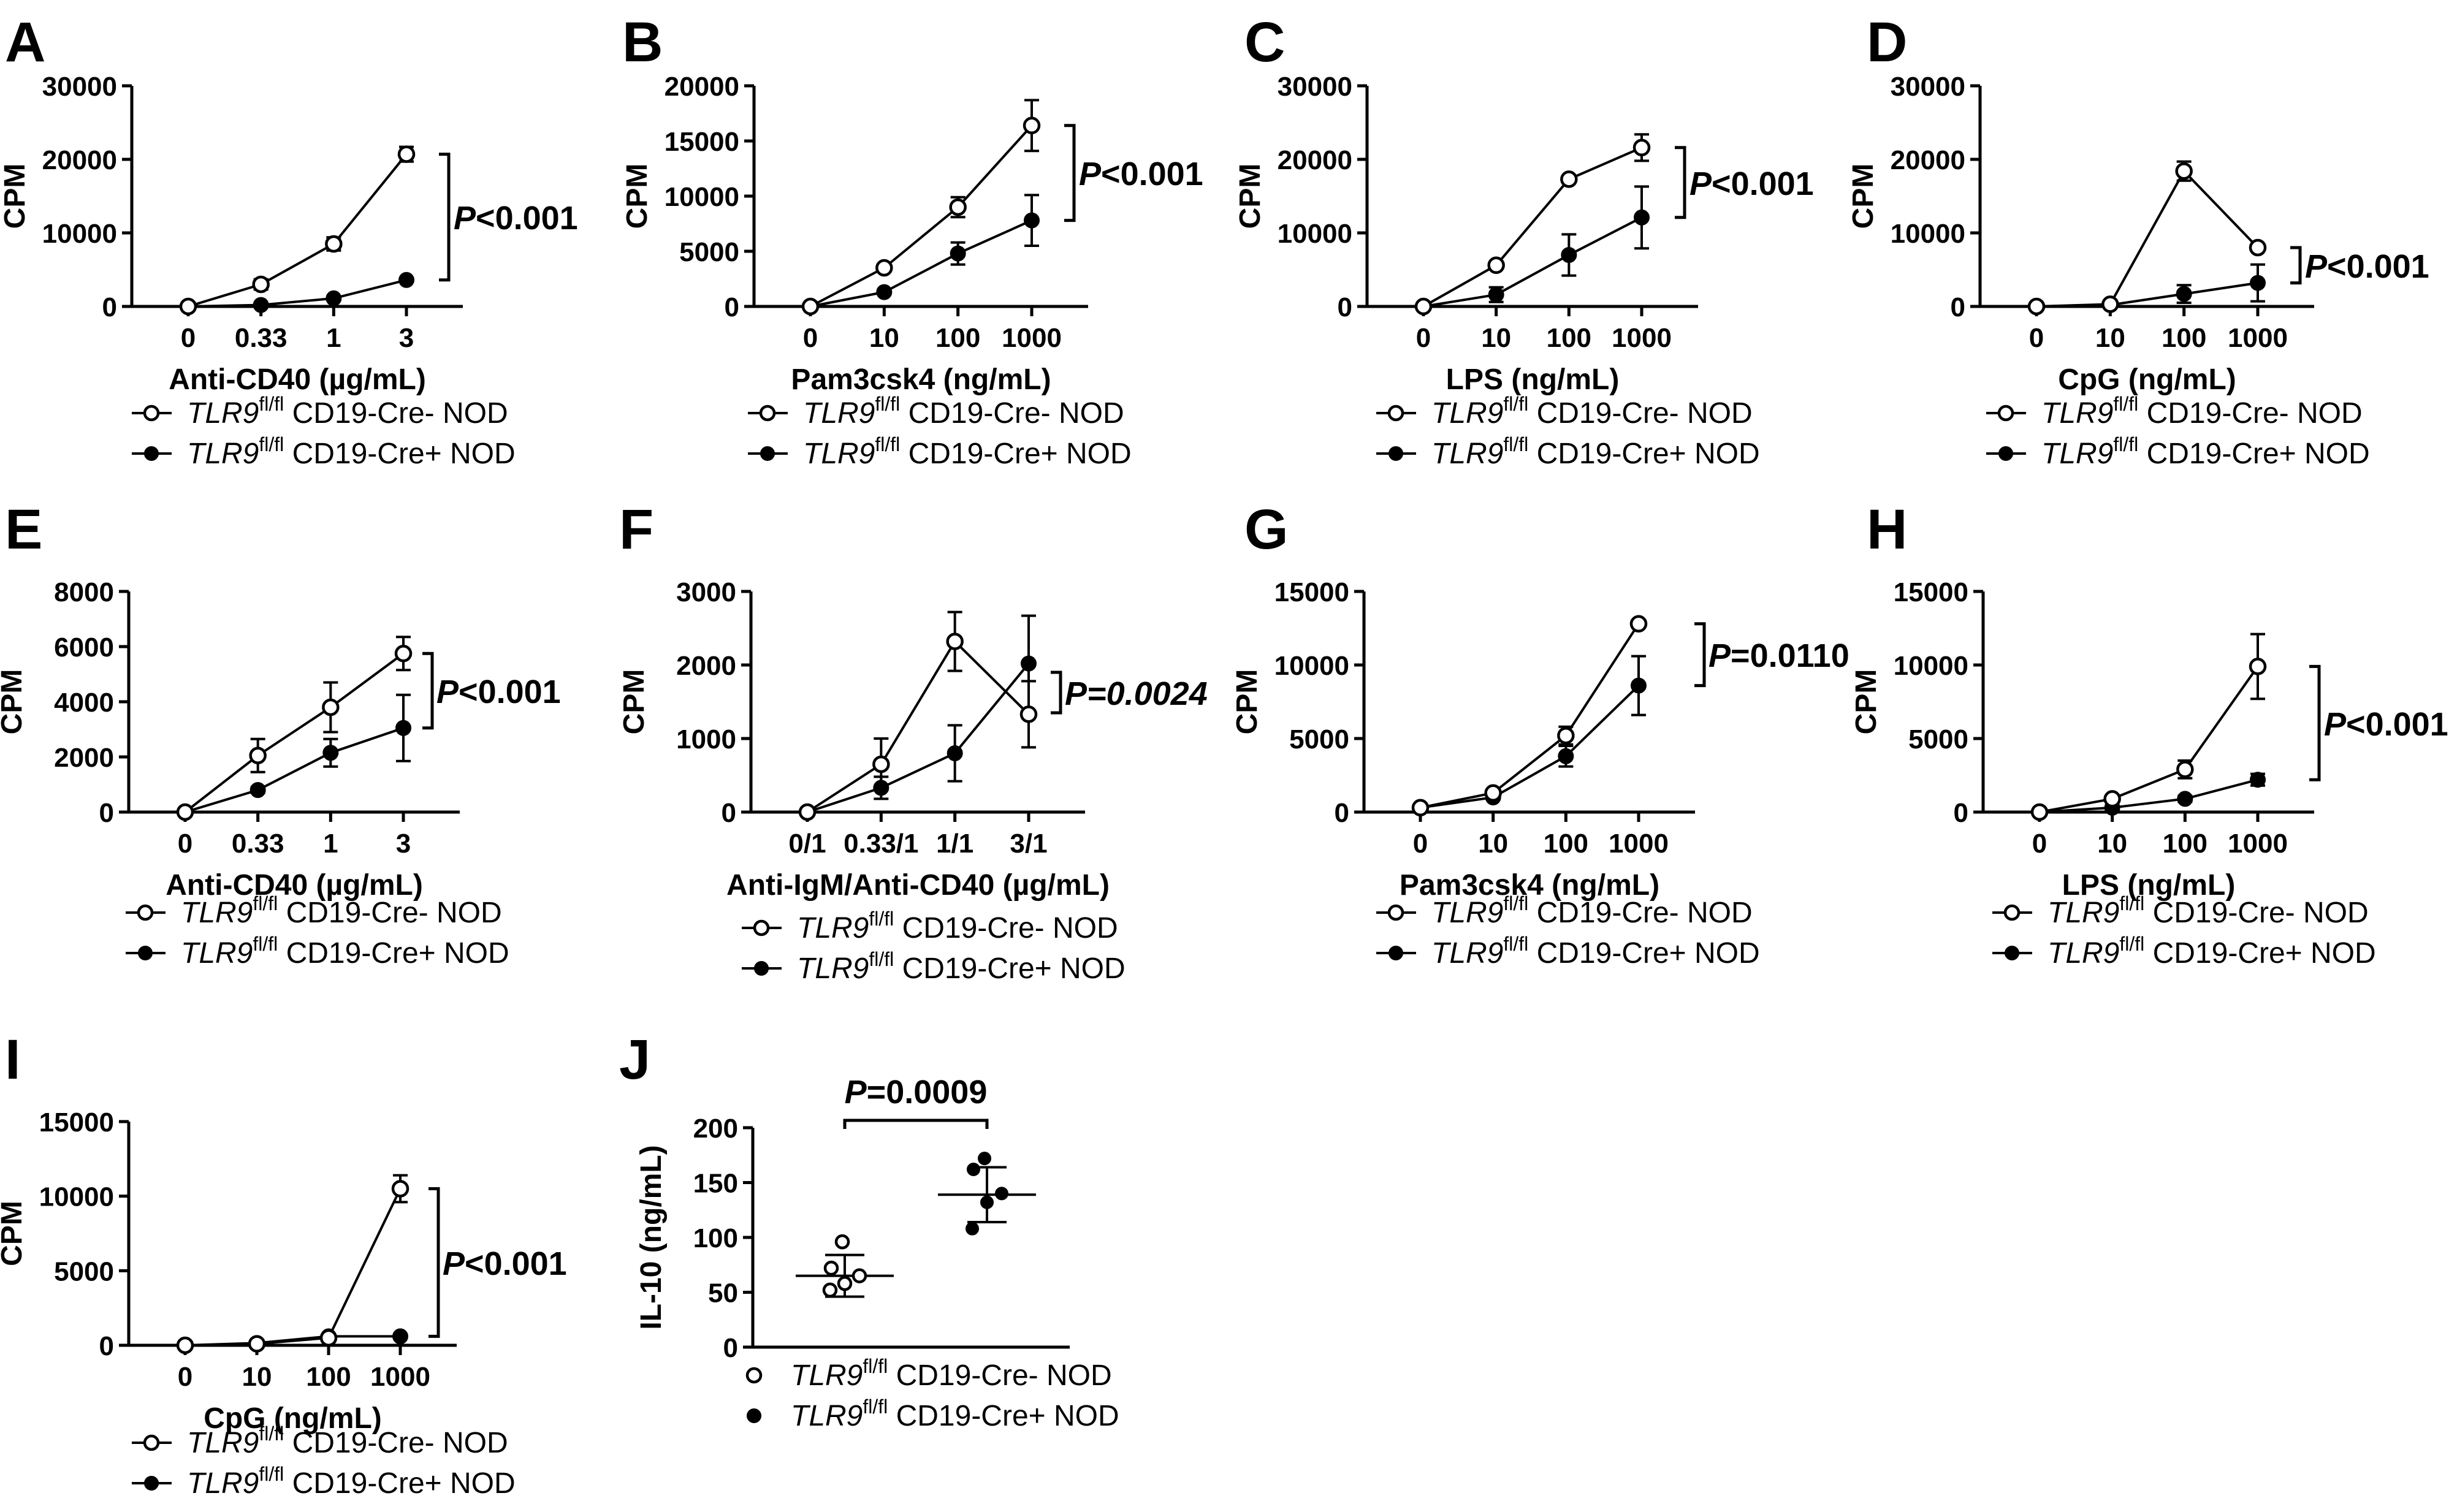  Describe the element at coordinates (706, 666) in the screenshot. I see `y-tick-label: 2000` at that location.